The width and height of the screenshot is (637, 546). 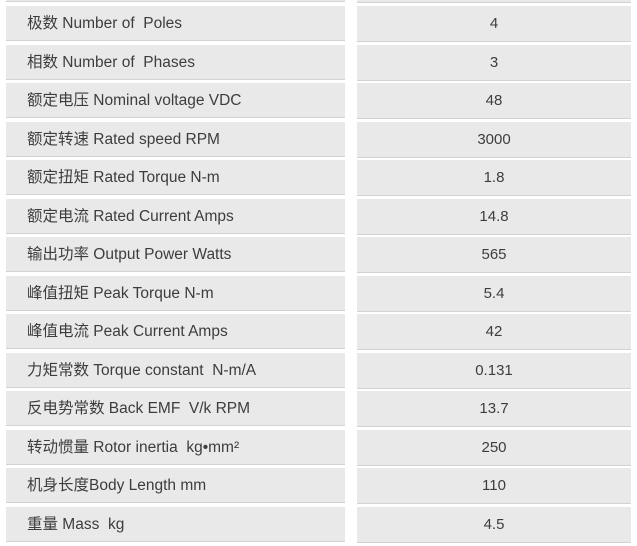 I want to click on spec-value-peak-torque: 5.4, so click(x=494, y=293).